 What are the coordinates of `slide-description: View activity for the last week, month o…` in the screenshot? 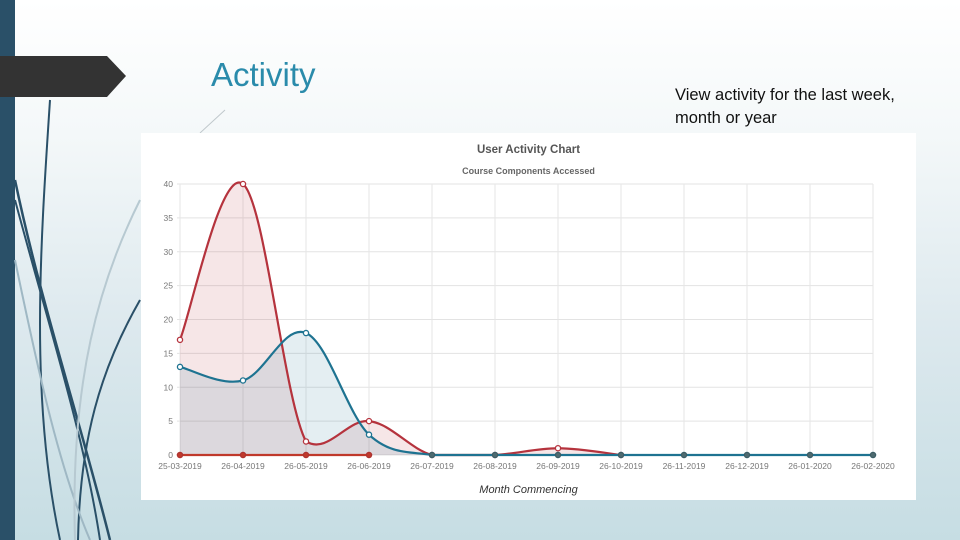 It's located at (785, 106).